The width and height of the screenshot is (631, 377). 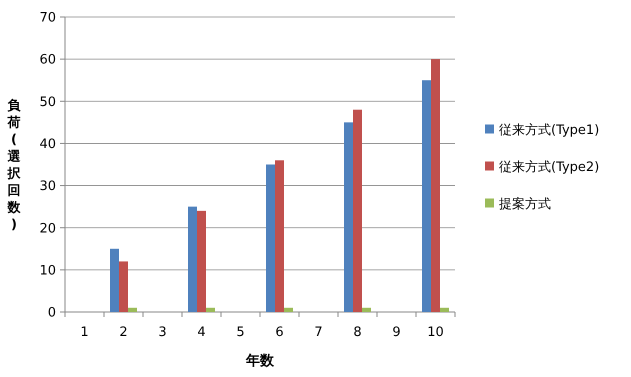 I want to click on y-tick-label: 30, so click(x=47, y=186).